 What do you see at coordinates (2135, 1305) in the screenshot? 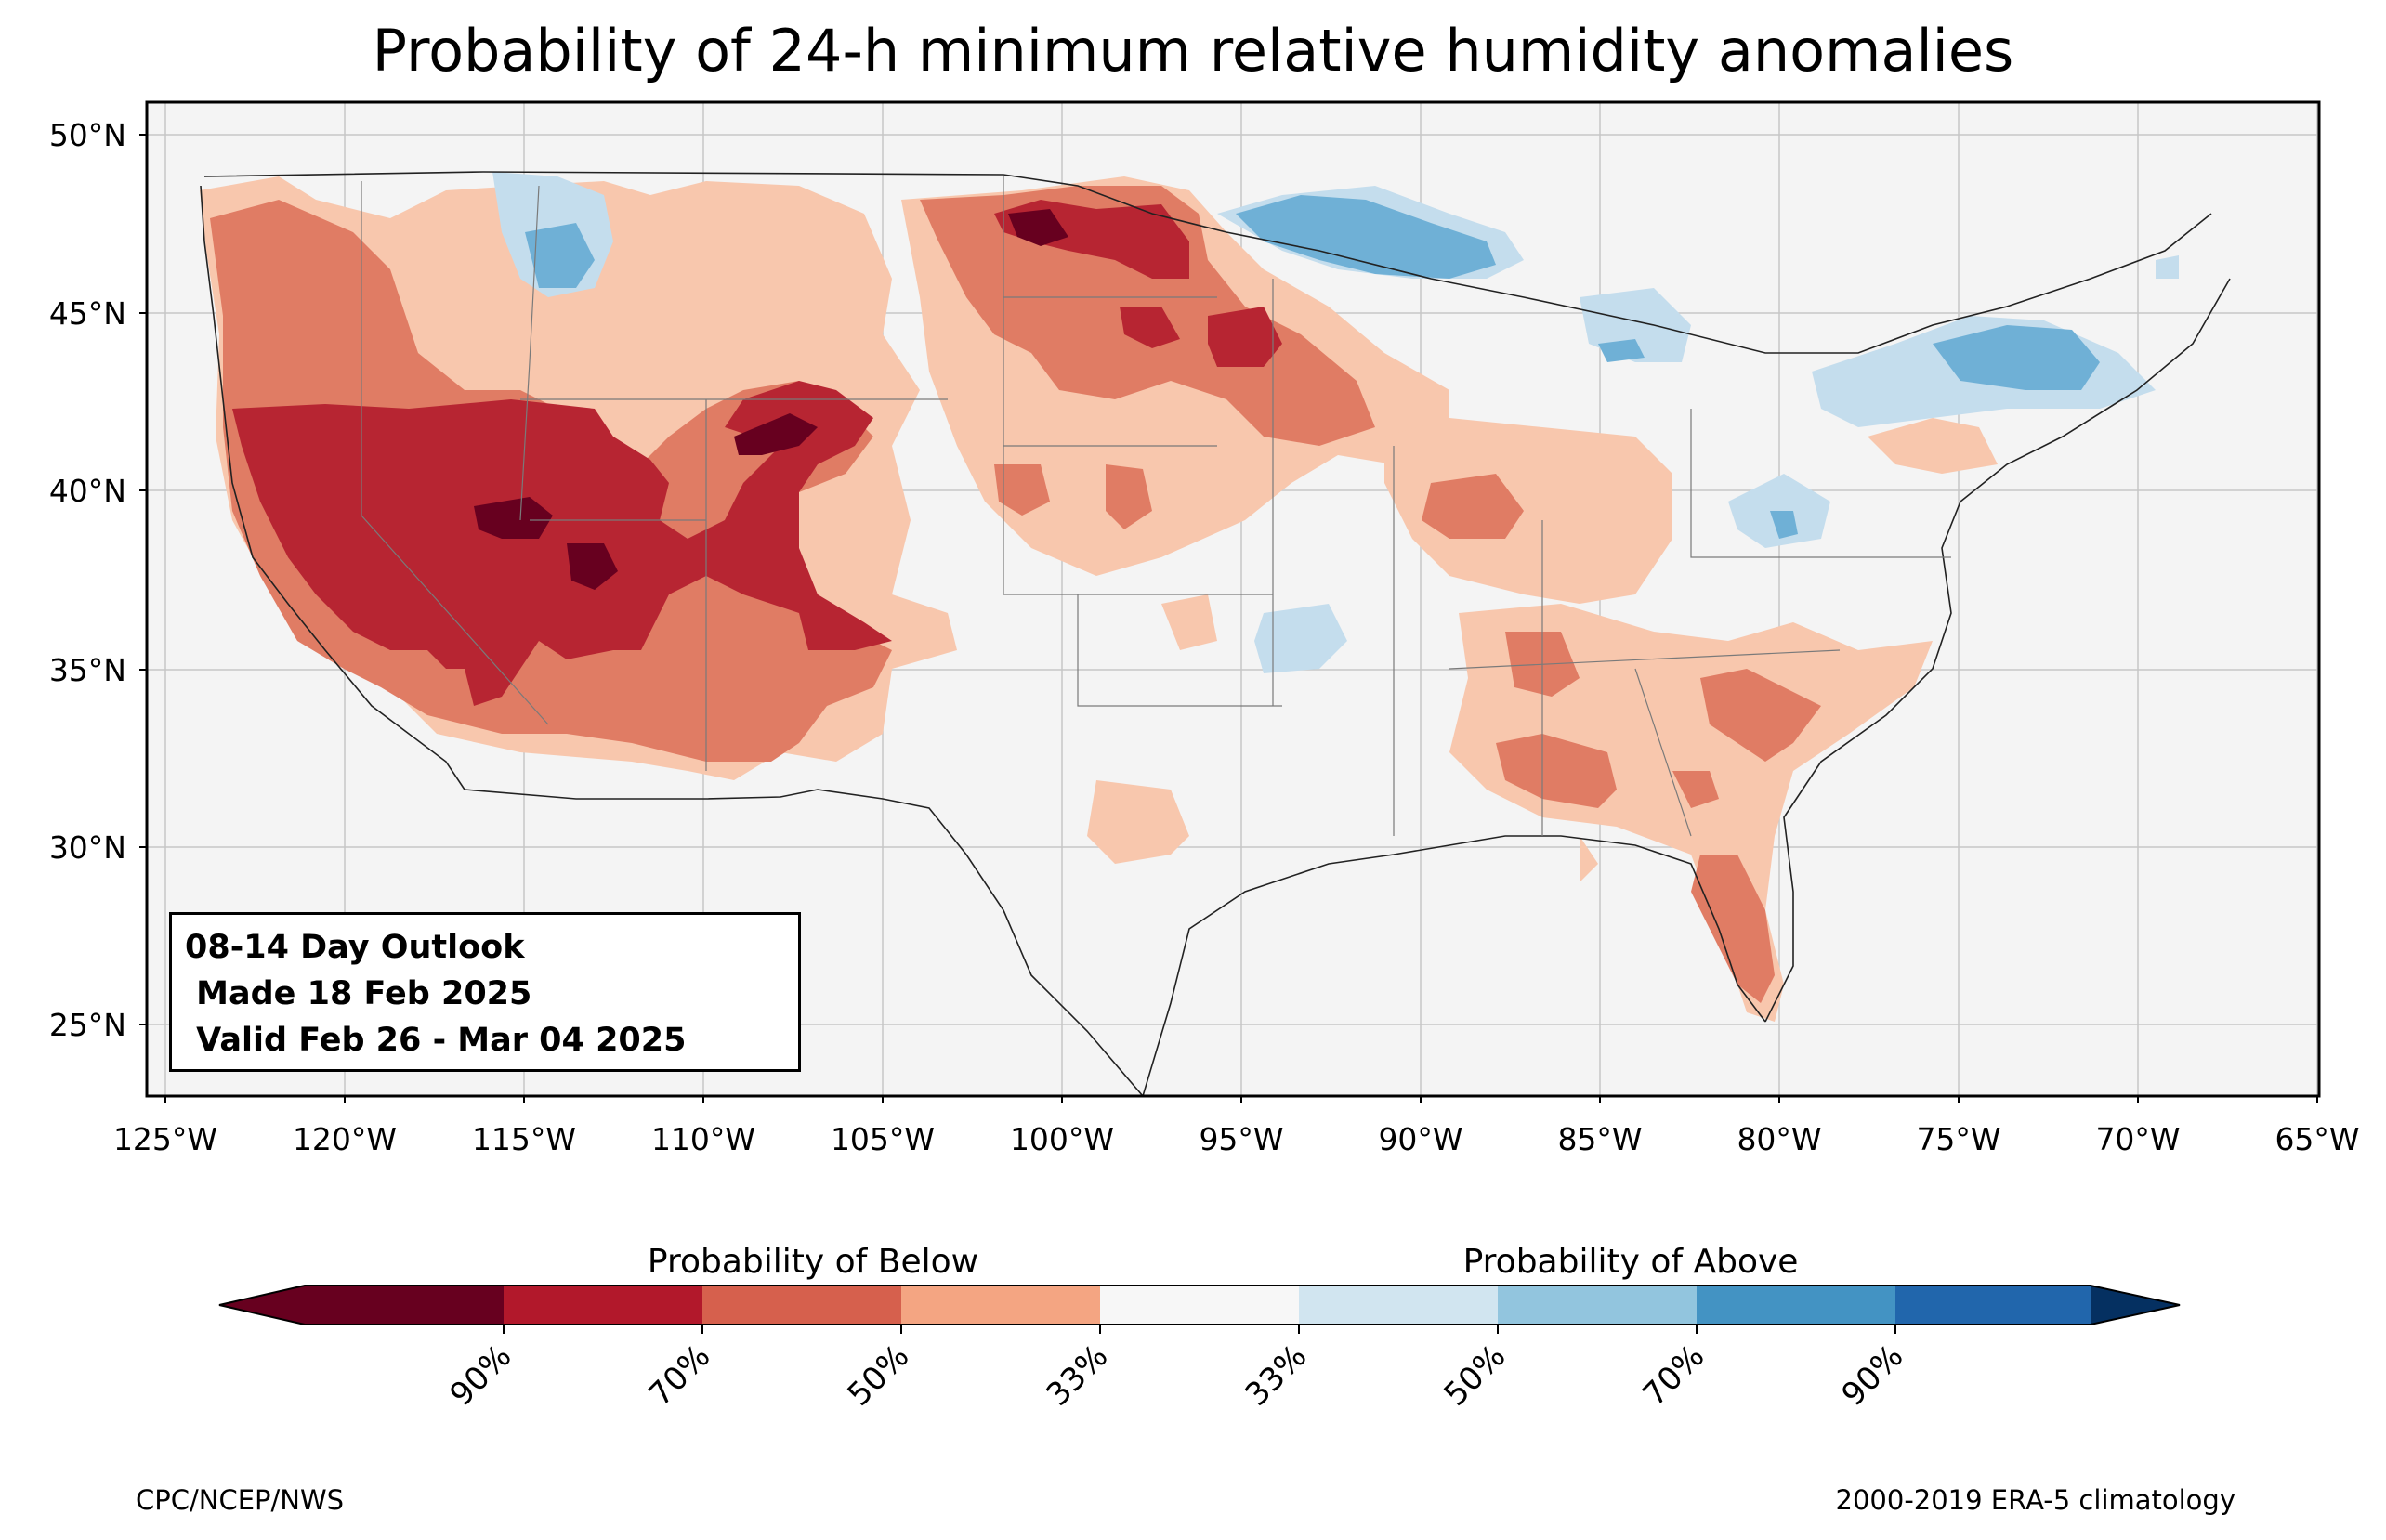
I see `colorbar-extend-high` at bounding box center [2135, 1305].